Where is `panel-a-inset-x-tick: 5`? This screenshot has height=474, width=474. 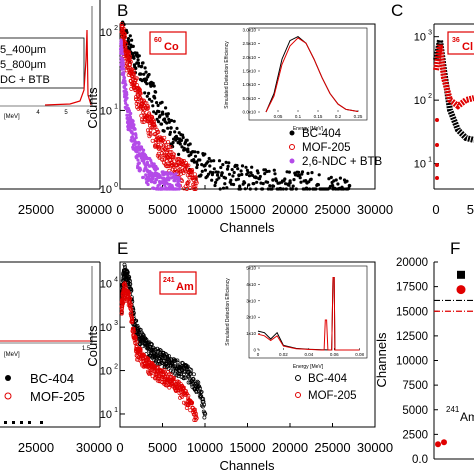
panel-a-inset-x-tick: 5 is located at coordinates (66, 113).